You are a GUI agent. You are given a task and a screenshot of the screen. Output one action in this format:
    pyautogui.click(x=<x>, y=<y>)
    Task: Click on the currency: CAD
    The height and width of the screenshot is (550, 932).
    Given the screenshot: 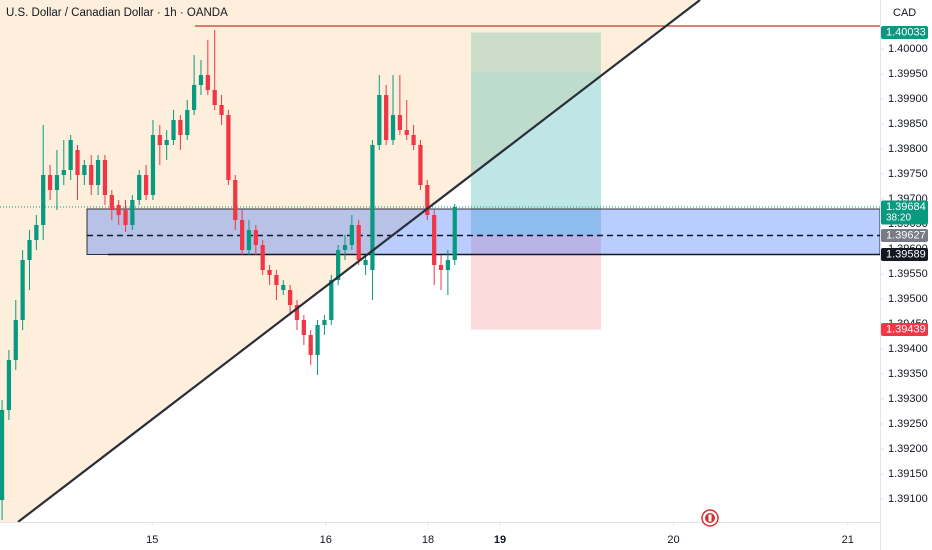 What is the action you would take?
    pyautogui.click(x=904, y=13)
    